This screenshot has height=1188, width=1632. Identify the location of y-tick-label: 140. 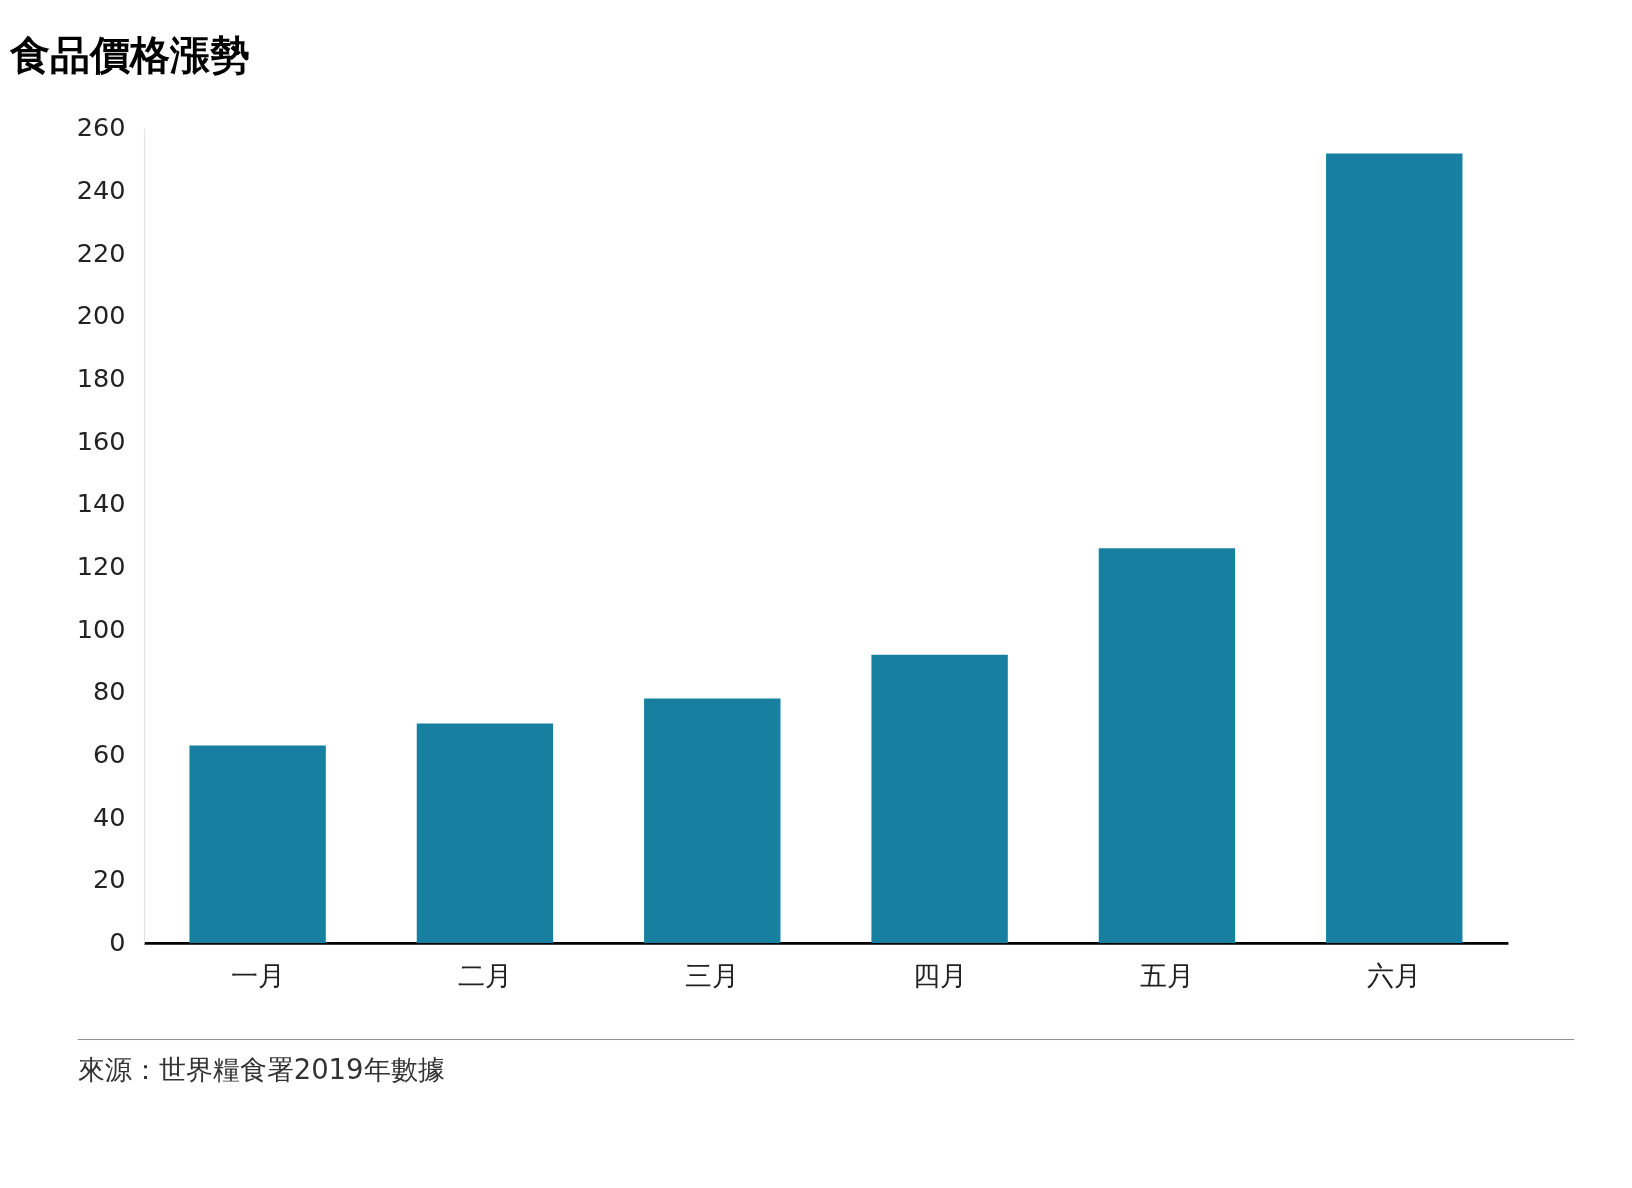
(101, 503).